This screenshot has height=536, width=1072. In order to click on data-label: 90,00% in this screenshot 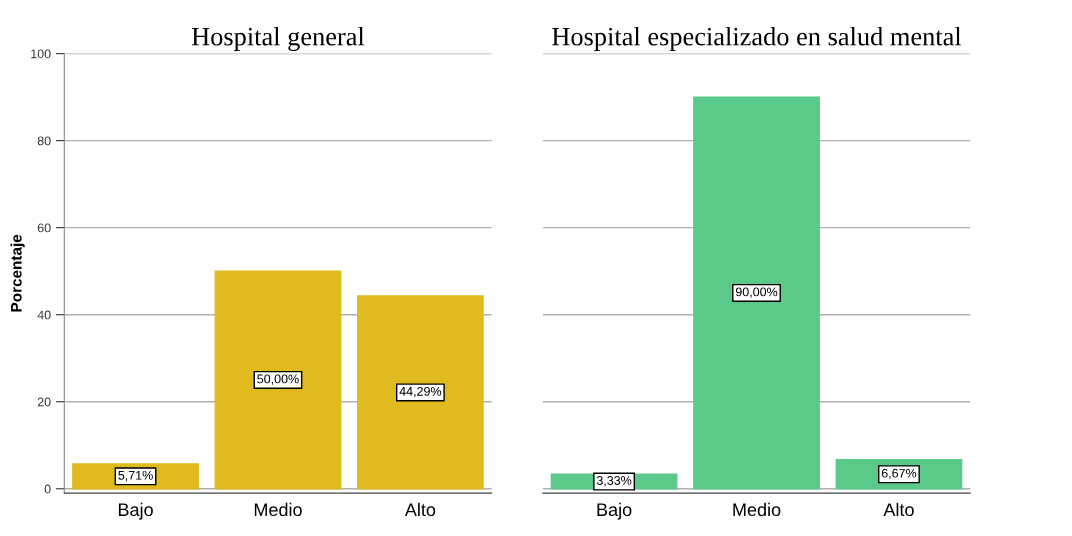, I will do `click(756, 292)`.